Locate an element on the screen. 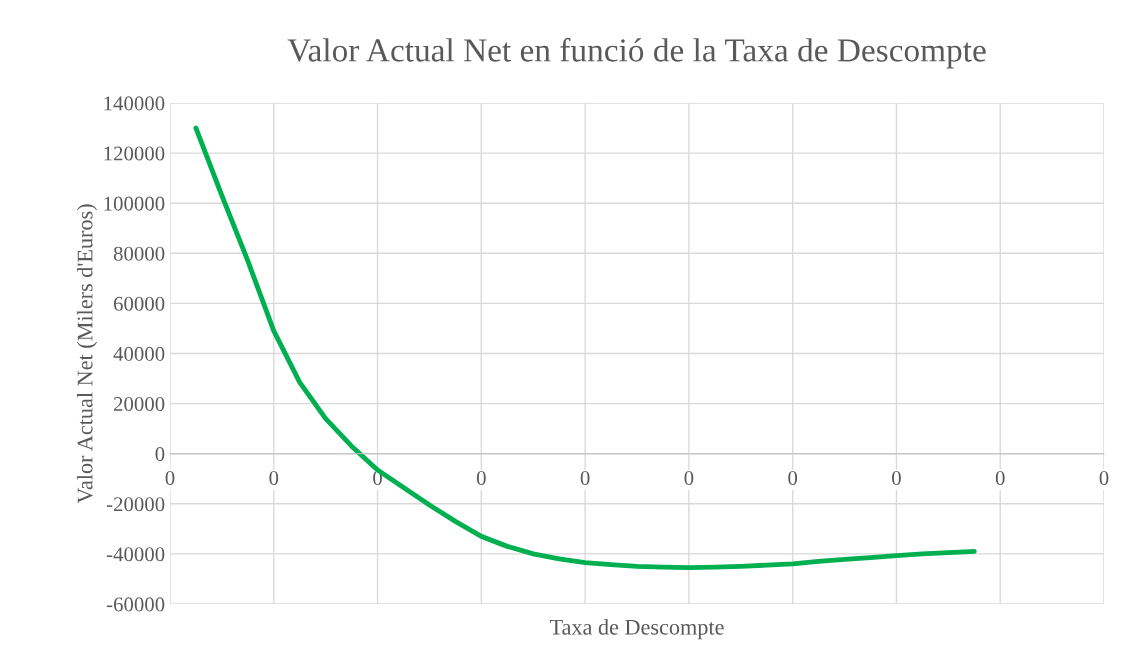  y-tick-label: 60000 is located at coordinates (139, 303).